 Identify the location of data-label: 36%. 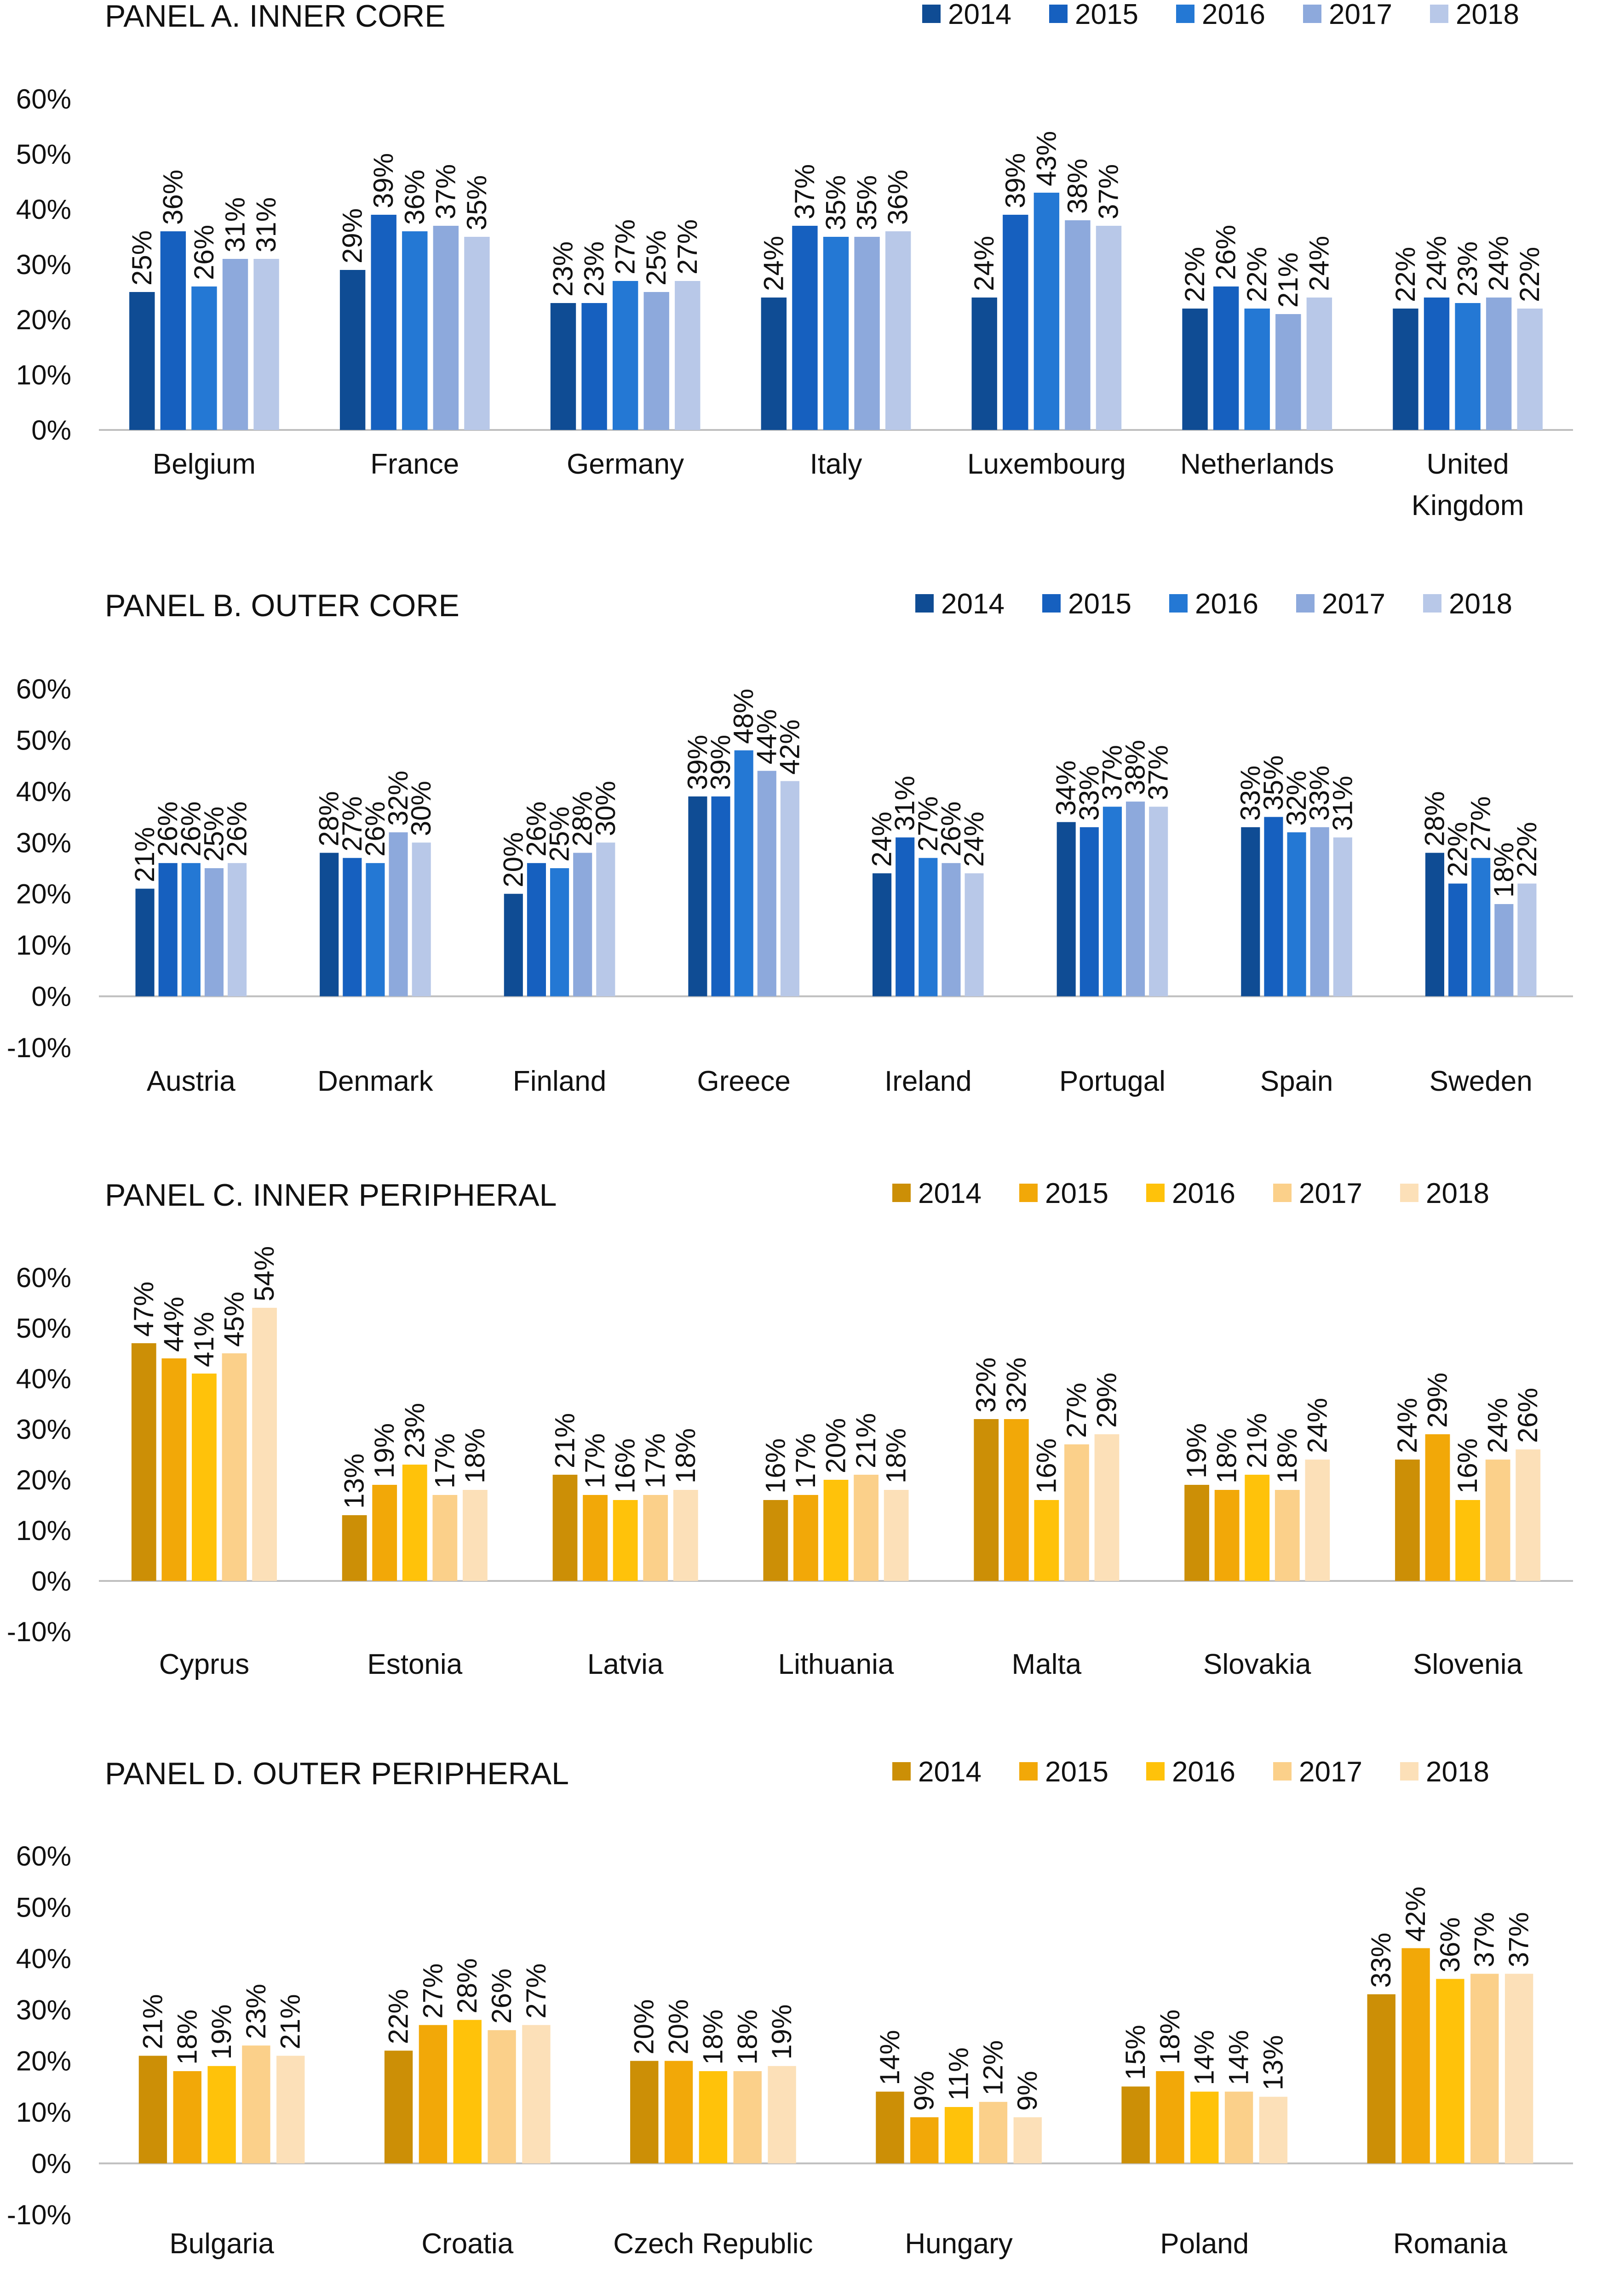
(414, 198).